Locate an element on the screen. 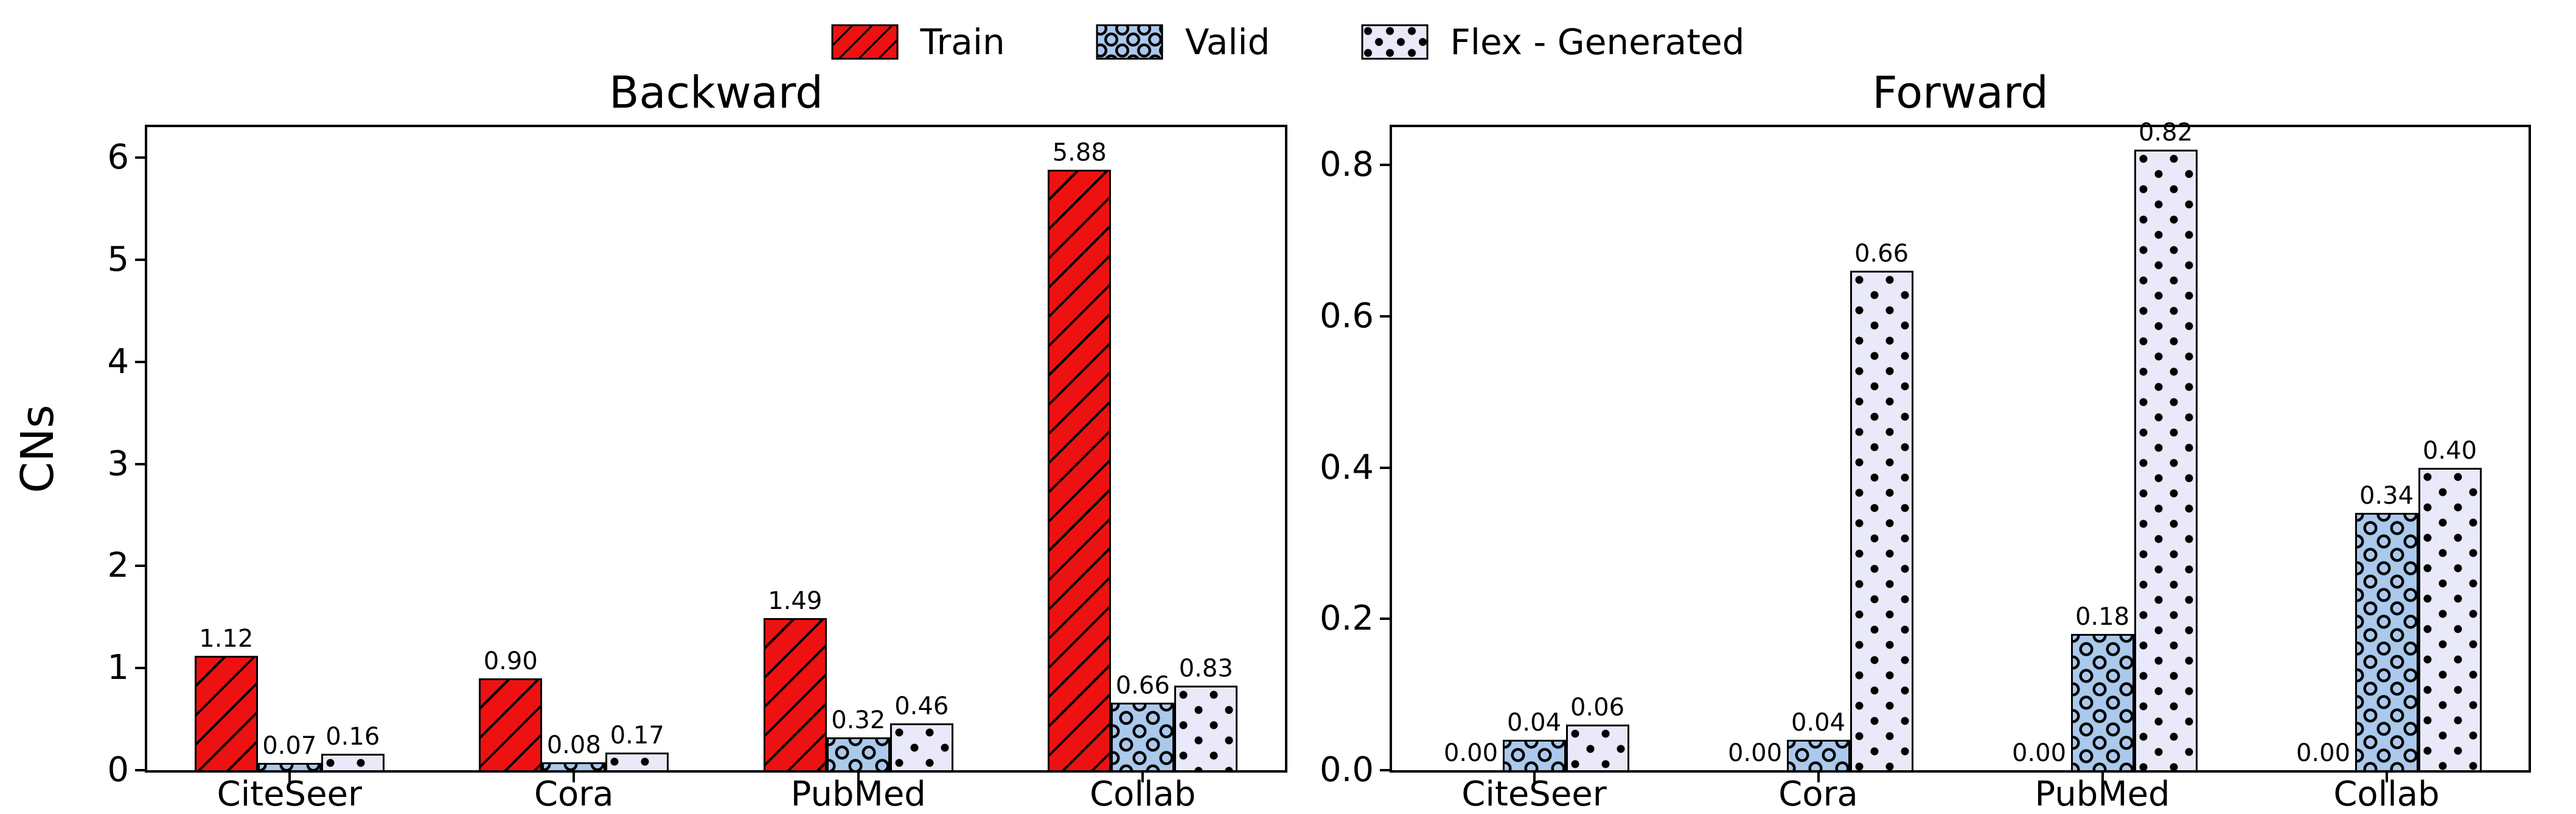 The height and width of the screenshot is (814, 2576). bar-value-label: 0.90 is located at coordinates (511, 661).